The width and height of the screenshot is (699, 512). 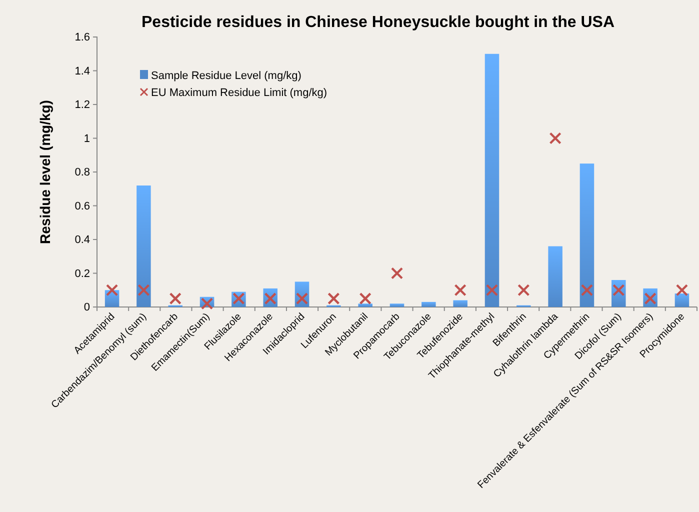 I want to click on y-axis-title: Residue level (mg/kg), so click(x=45, y=172).